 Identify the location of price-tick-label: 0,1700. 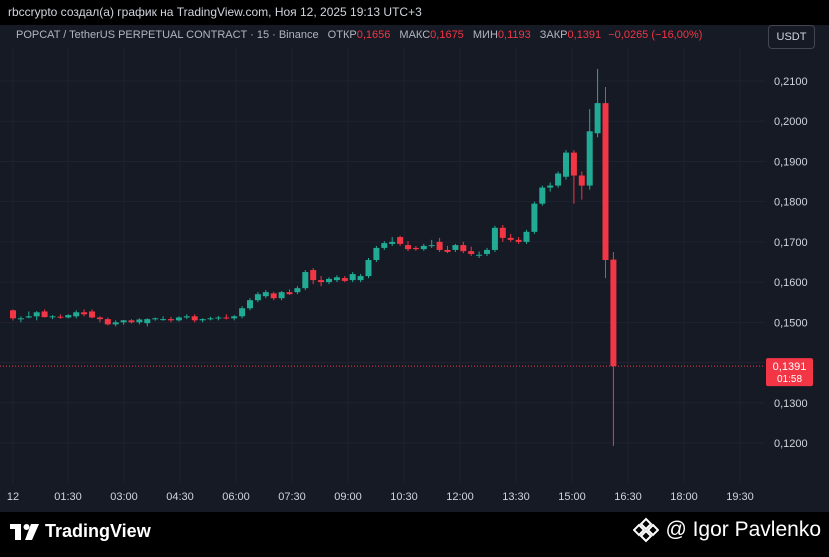
(791, 243).